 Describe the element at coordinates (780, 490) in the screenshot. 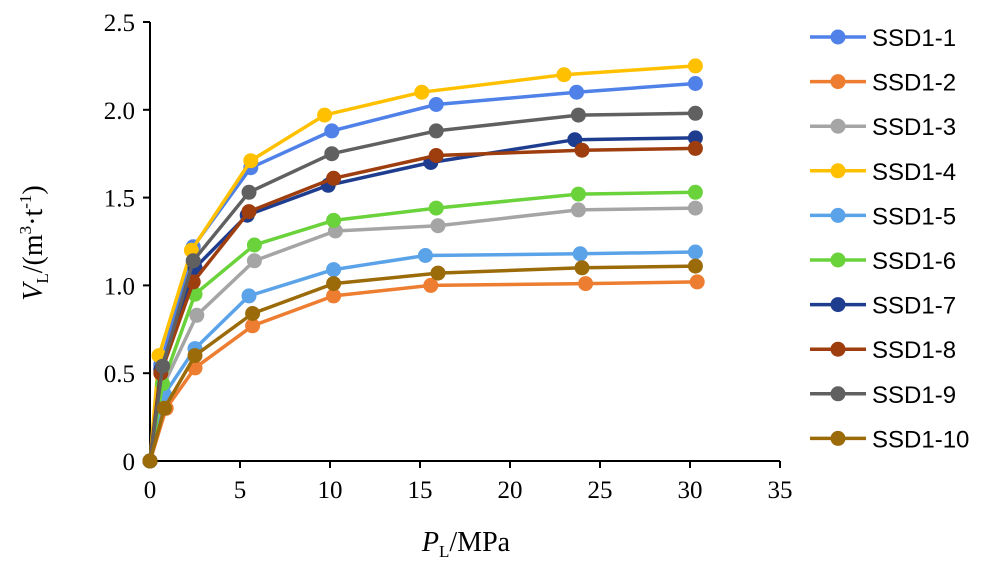

I see `x-tick-label: 35` at that location.